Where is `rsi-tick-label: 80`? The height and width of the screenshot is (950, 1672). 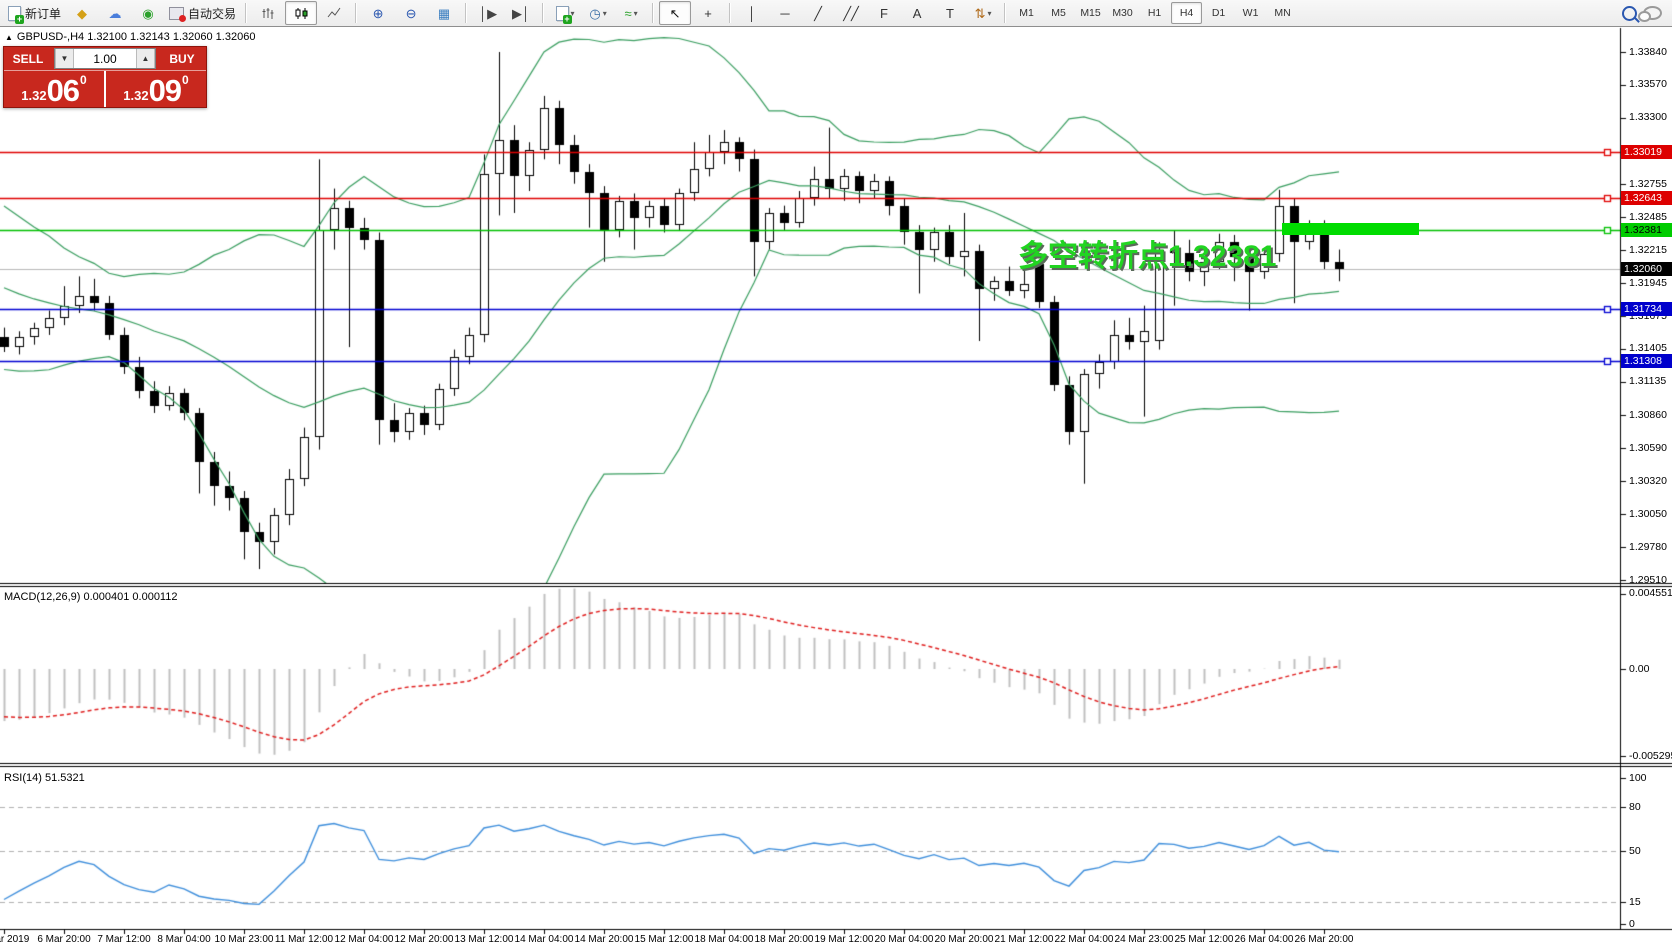 rsi-tick-label: 80 is located at coordinates (1635, 806).